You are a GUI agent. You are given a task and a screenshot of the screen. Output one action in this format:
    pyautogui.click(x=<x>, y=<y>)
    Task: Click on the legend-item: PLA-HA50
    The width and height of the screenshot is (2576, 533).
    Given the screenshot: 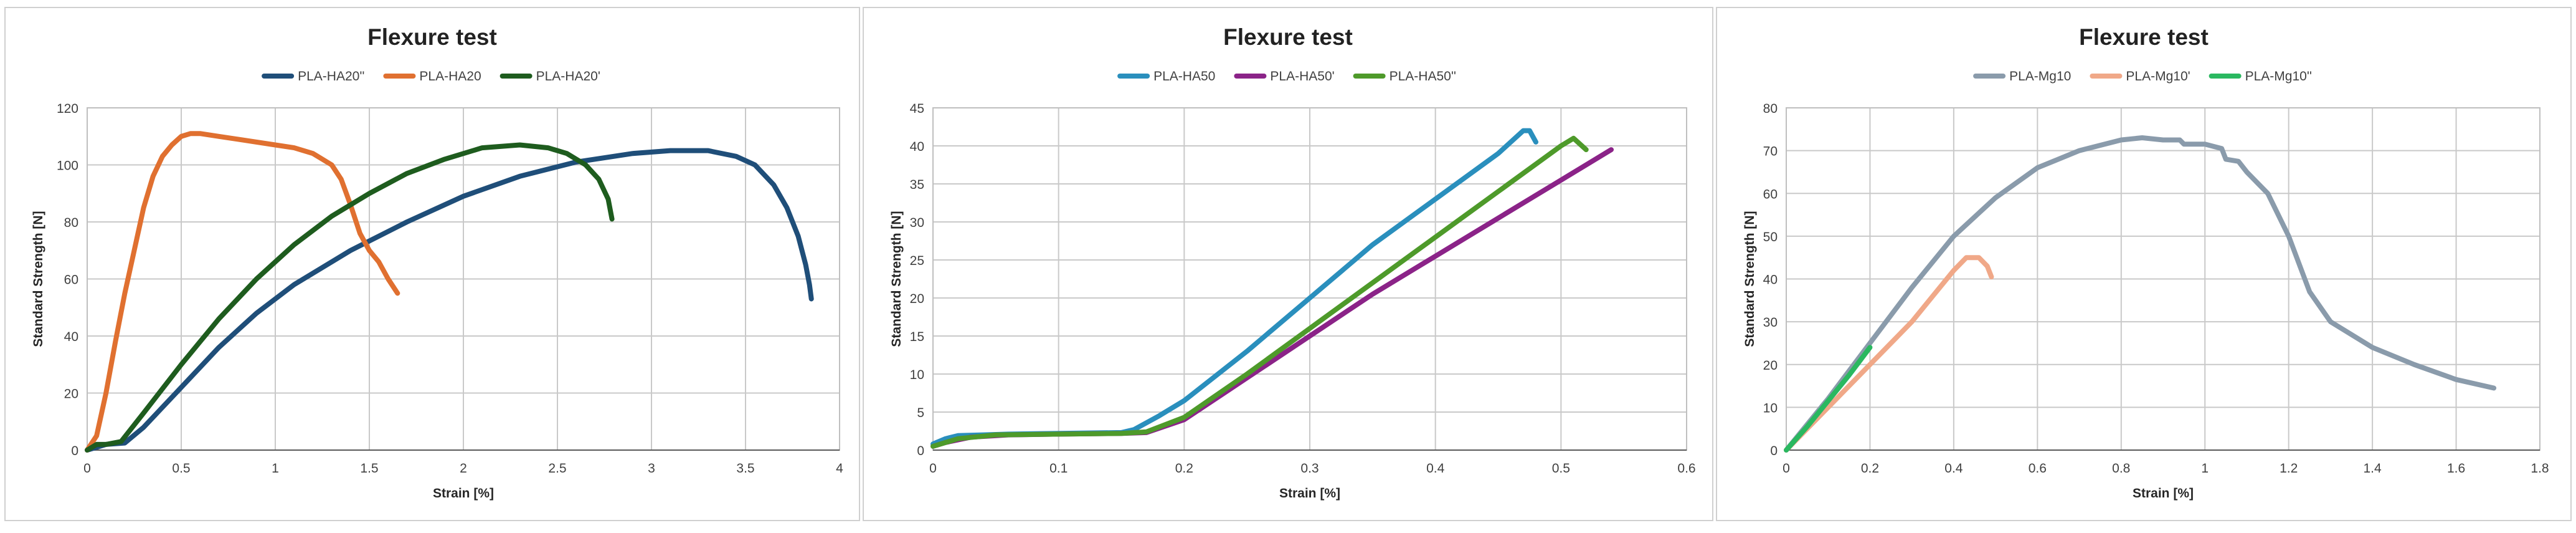 What is the action you would take?
    pyautogui.click(x=1166, y=76)
    